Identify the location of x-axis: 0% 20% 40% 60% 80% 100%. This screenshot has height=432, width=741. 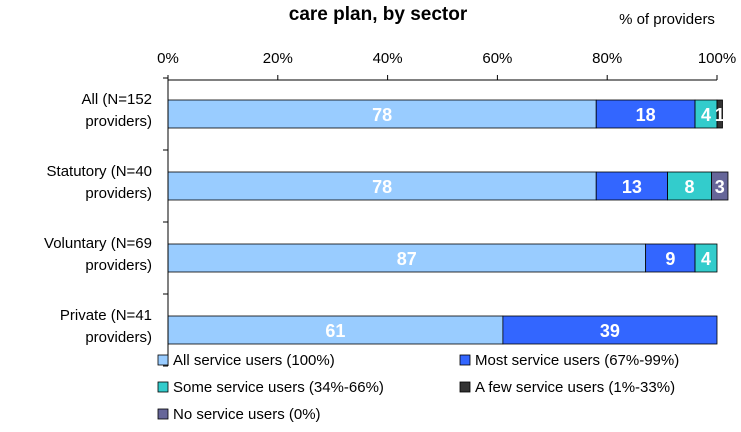
(446, 65).